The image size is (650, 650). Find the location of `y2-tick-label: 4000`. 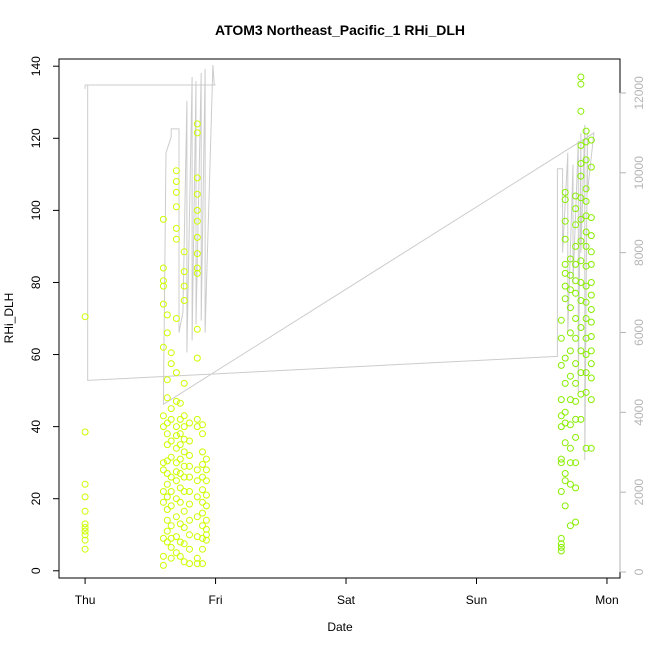

y2-tick-label: 4000 is located at coordinates (639, 412).